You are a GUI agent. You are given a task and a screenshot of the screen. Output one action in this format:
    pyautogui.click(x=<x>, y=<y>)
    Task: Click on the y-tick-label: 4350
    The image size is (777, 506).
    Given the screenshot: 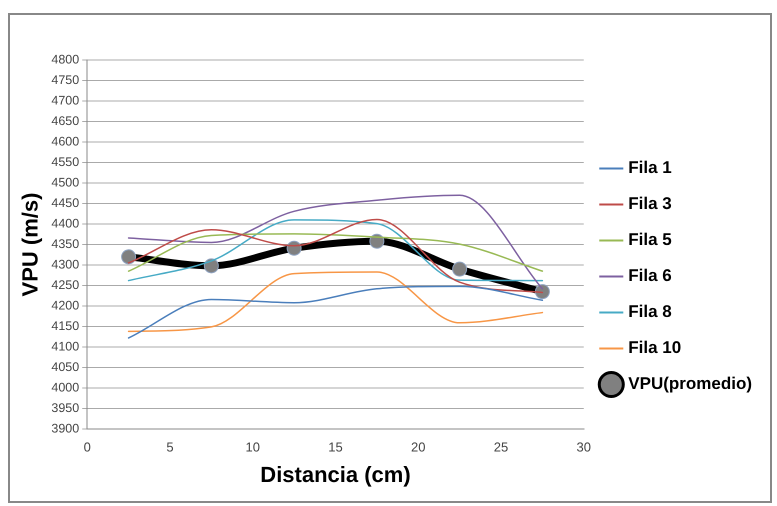 What is the action you would take?
    pyautogui.click(x=65, y=243)
    